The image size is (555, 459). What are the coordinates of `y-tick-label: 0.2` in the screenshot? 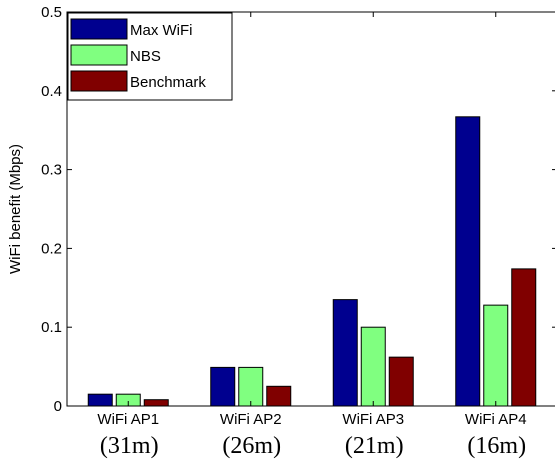 It's located at (51, 248).